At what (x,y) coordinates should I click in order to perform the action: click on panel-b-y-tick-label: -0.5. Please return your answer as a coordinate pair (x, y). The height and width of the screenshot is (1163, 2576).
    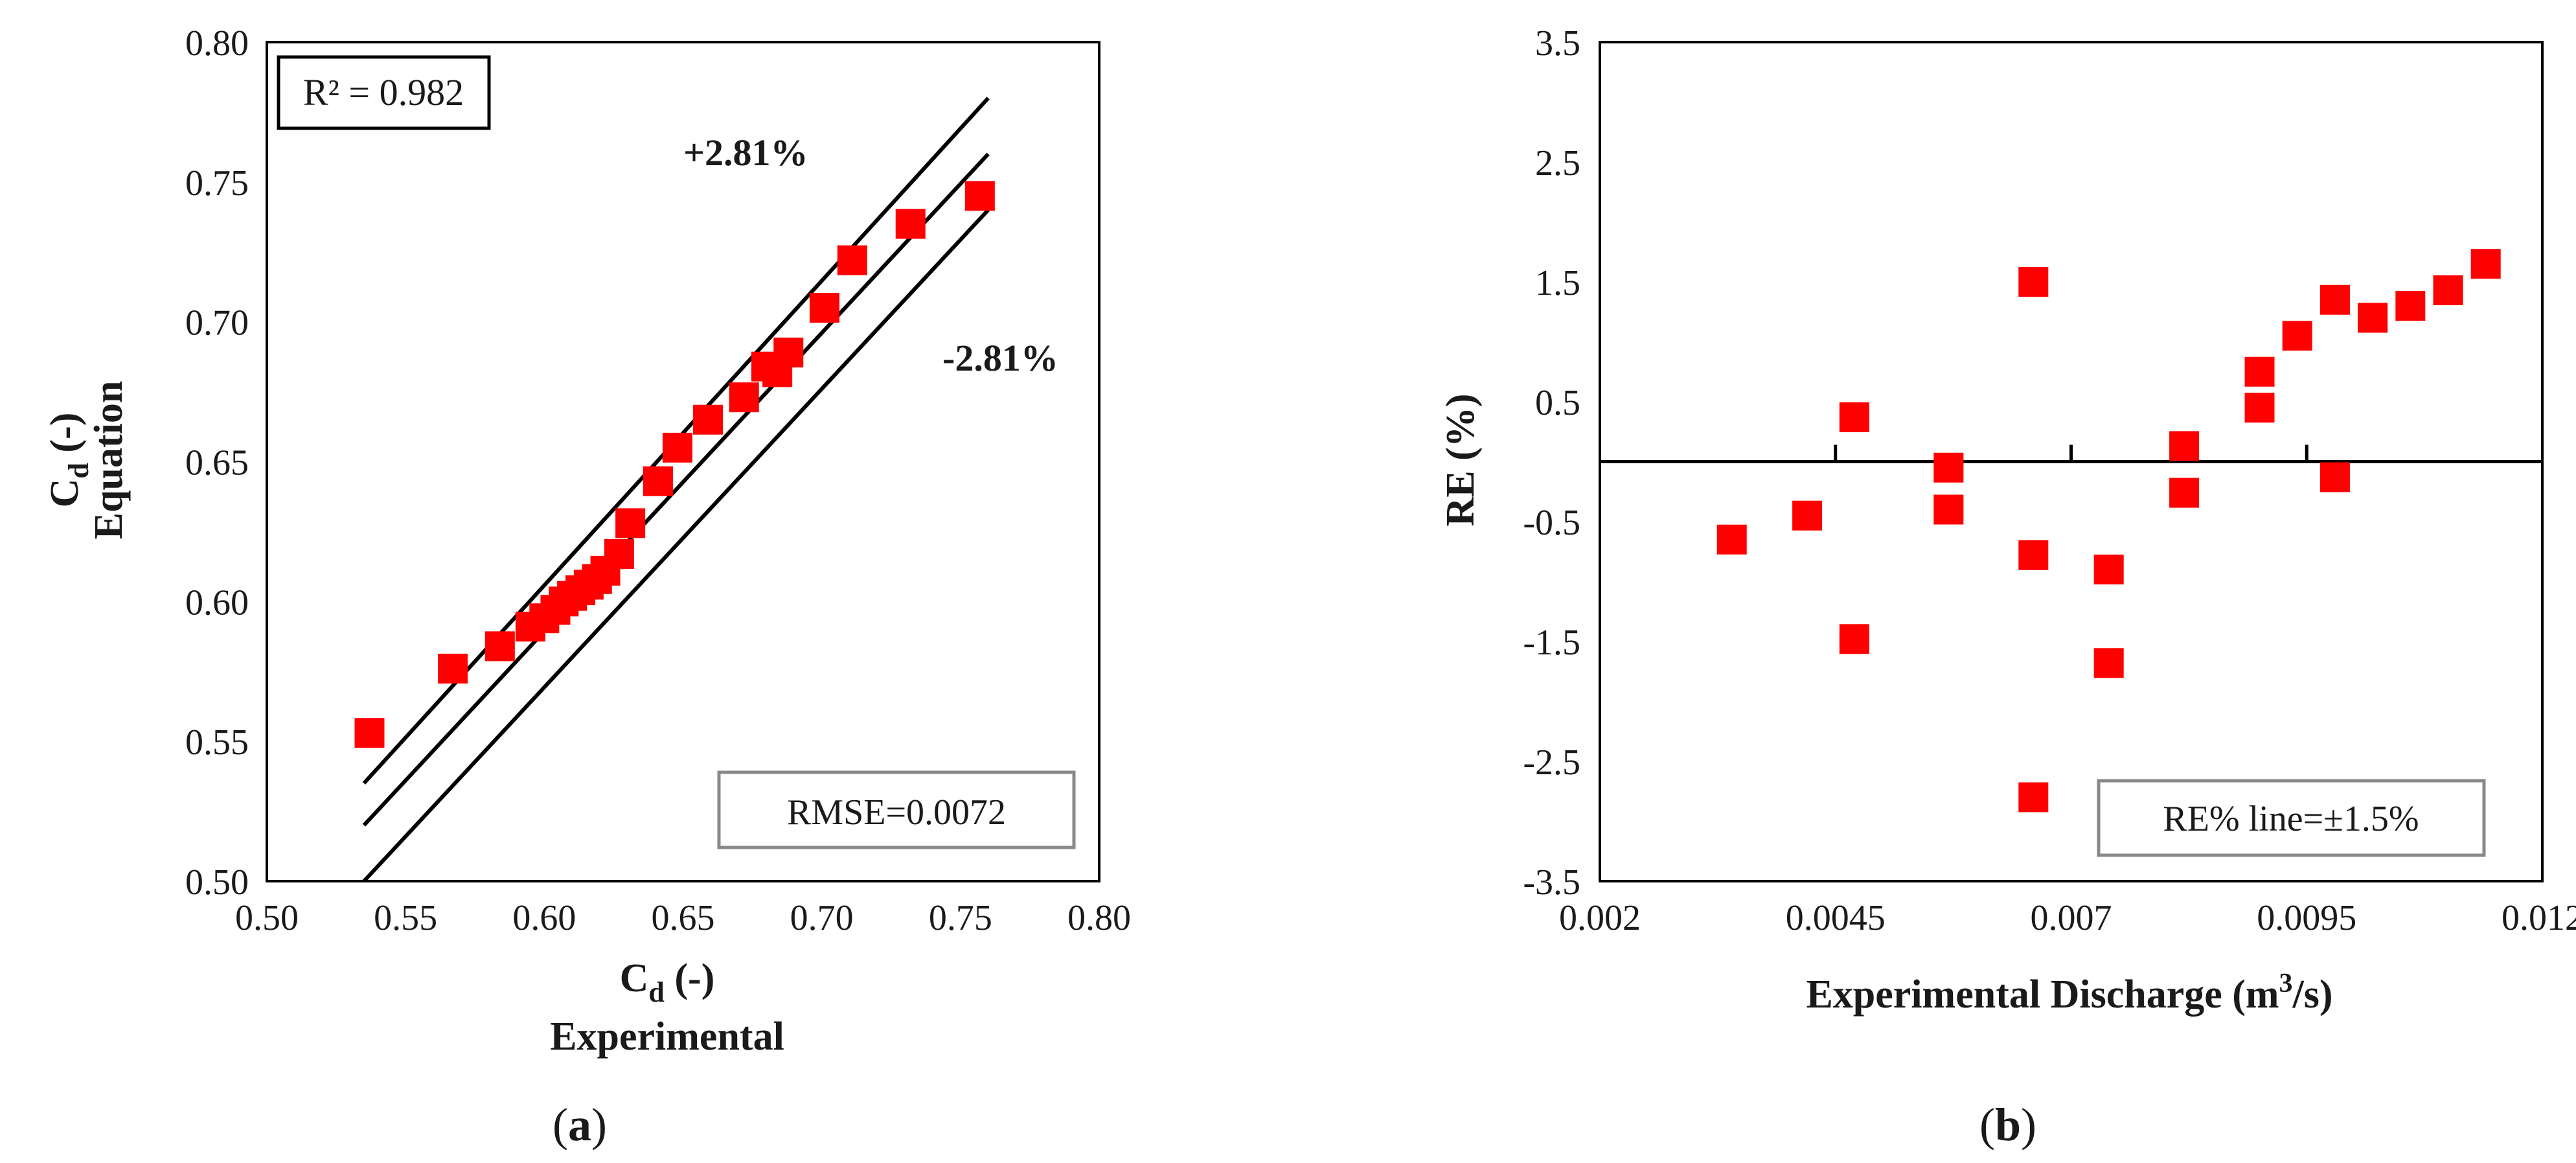
    Looking at the image, I should click on (1551, 523).